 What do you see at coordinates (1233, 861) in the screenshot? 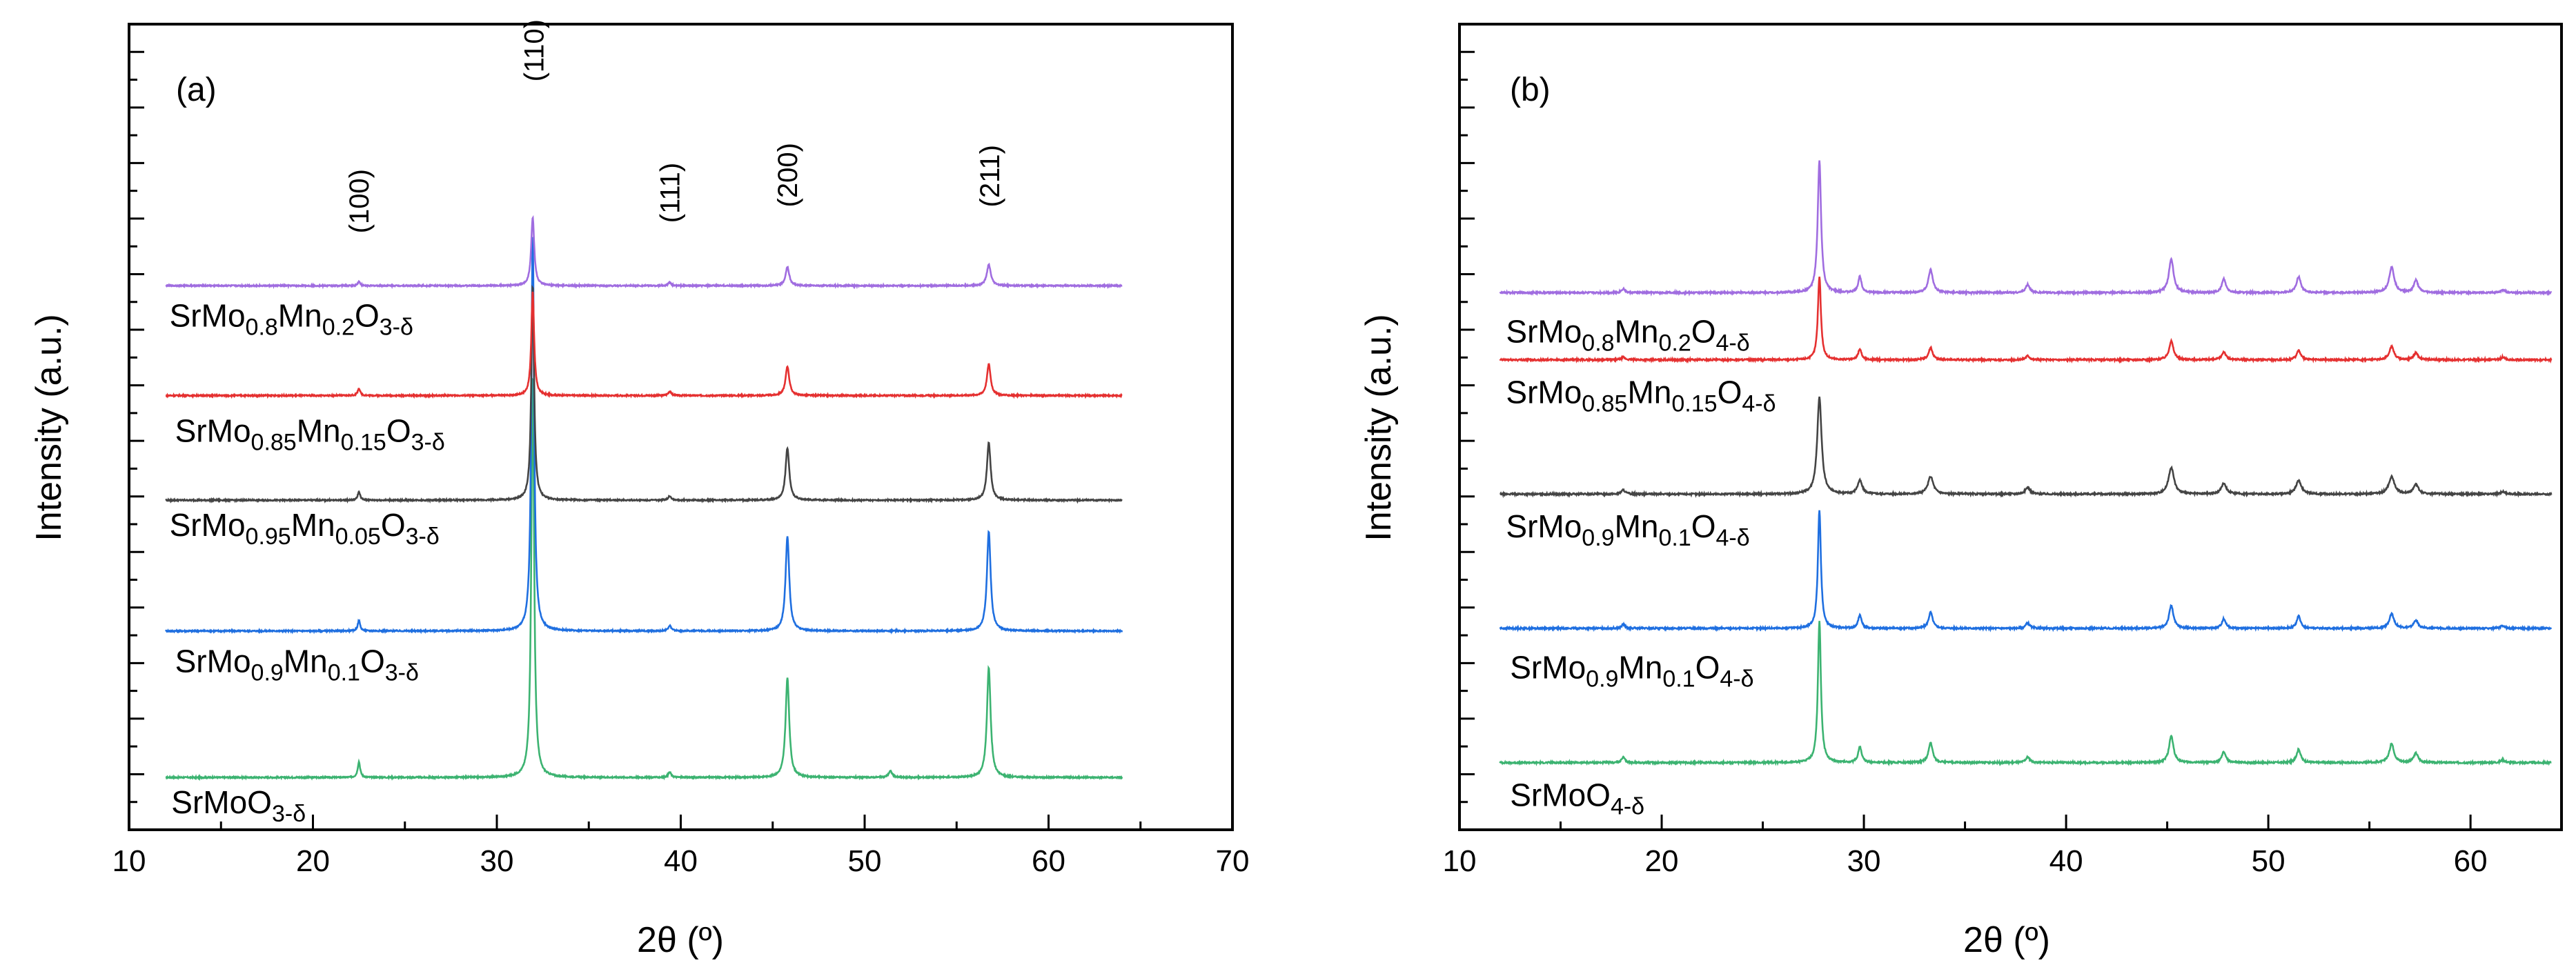
I see `x-tick-label: 70` at bounding box center [1233, 861].